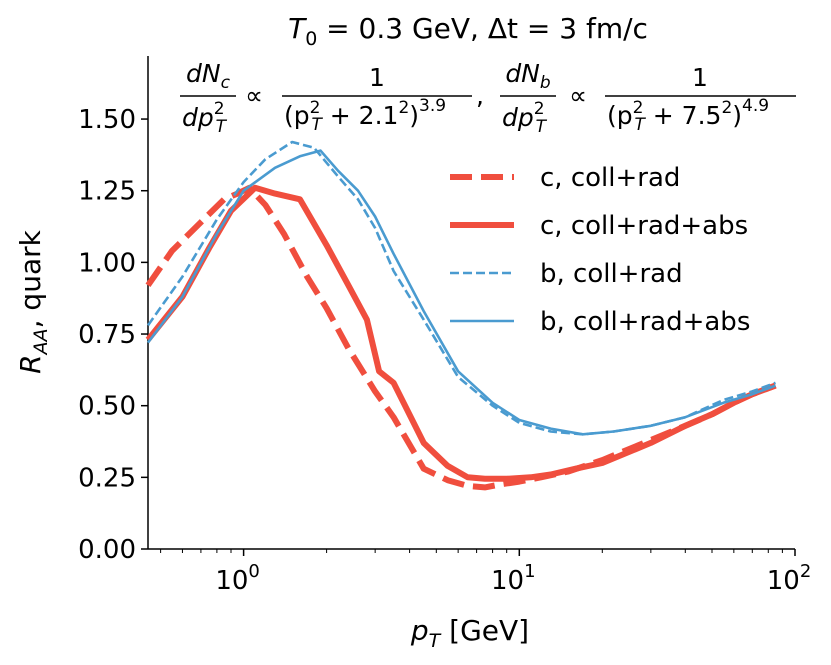 This screenshot has width=831, height=665. What do you see at coordinates (545, 83) in the screenshot?
I see `formula-b-sub: b` at bounding box center [545, 83].